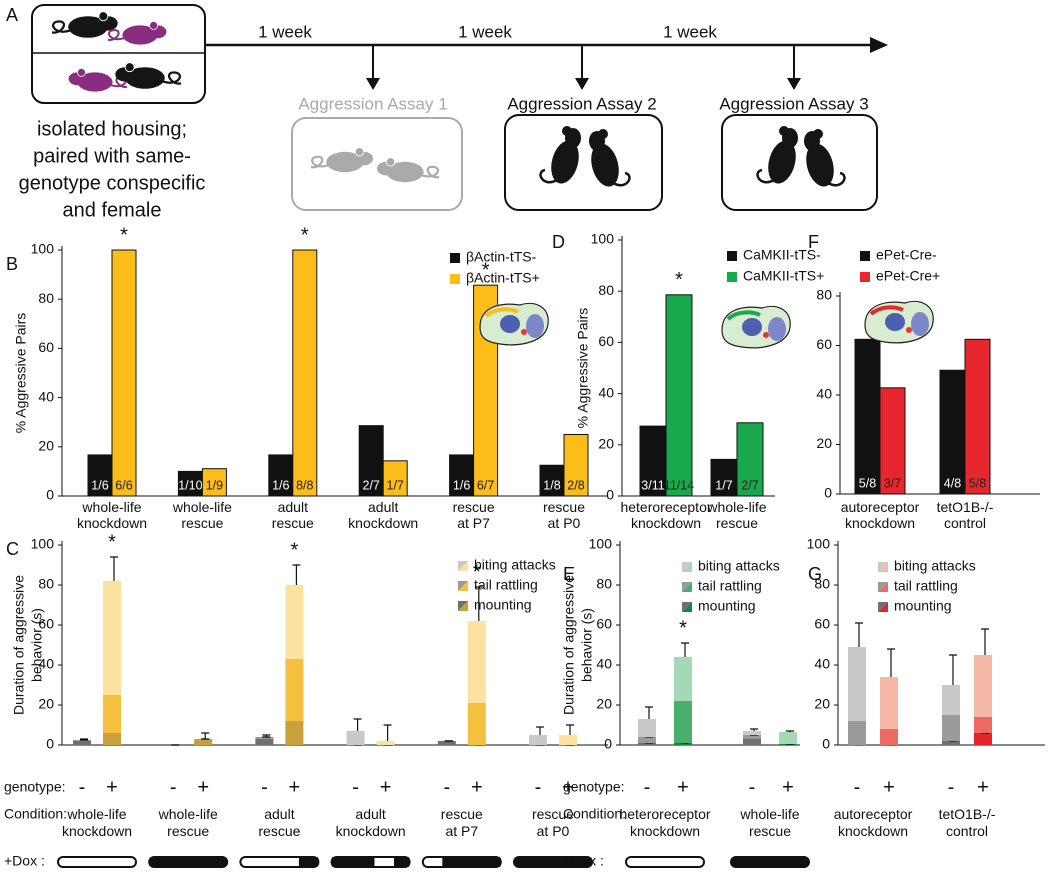 Image resolution: width=1050 pixels, height=875 pixels. I want to click on bar-count-label: 6/6, so click(123, 485).